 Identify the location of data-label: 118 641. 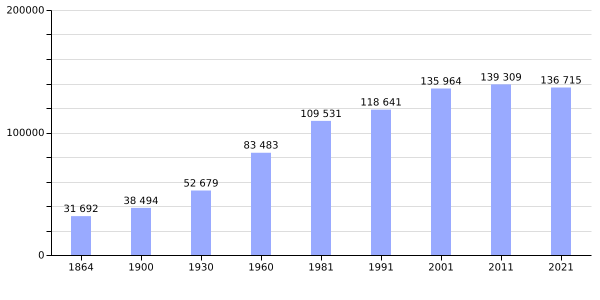
(381, 103).